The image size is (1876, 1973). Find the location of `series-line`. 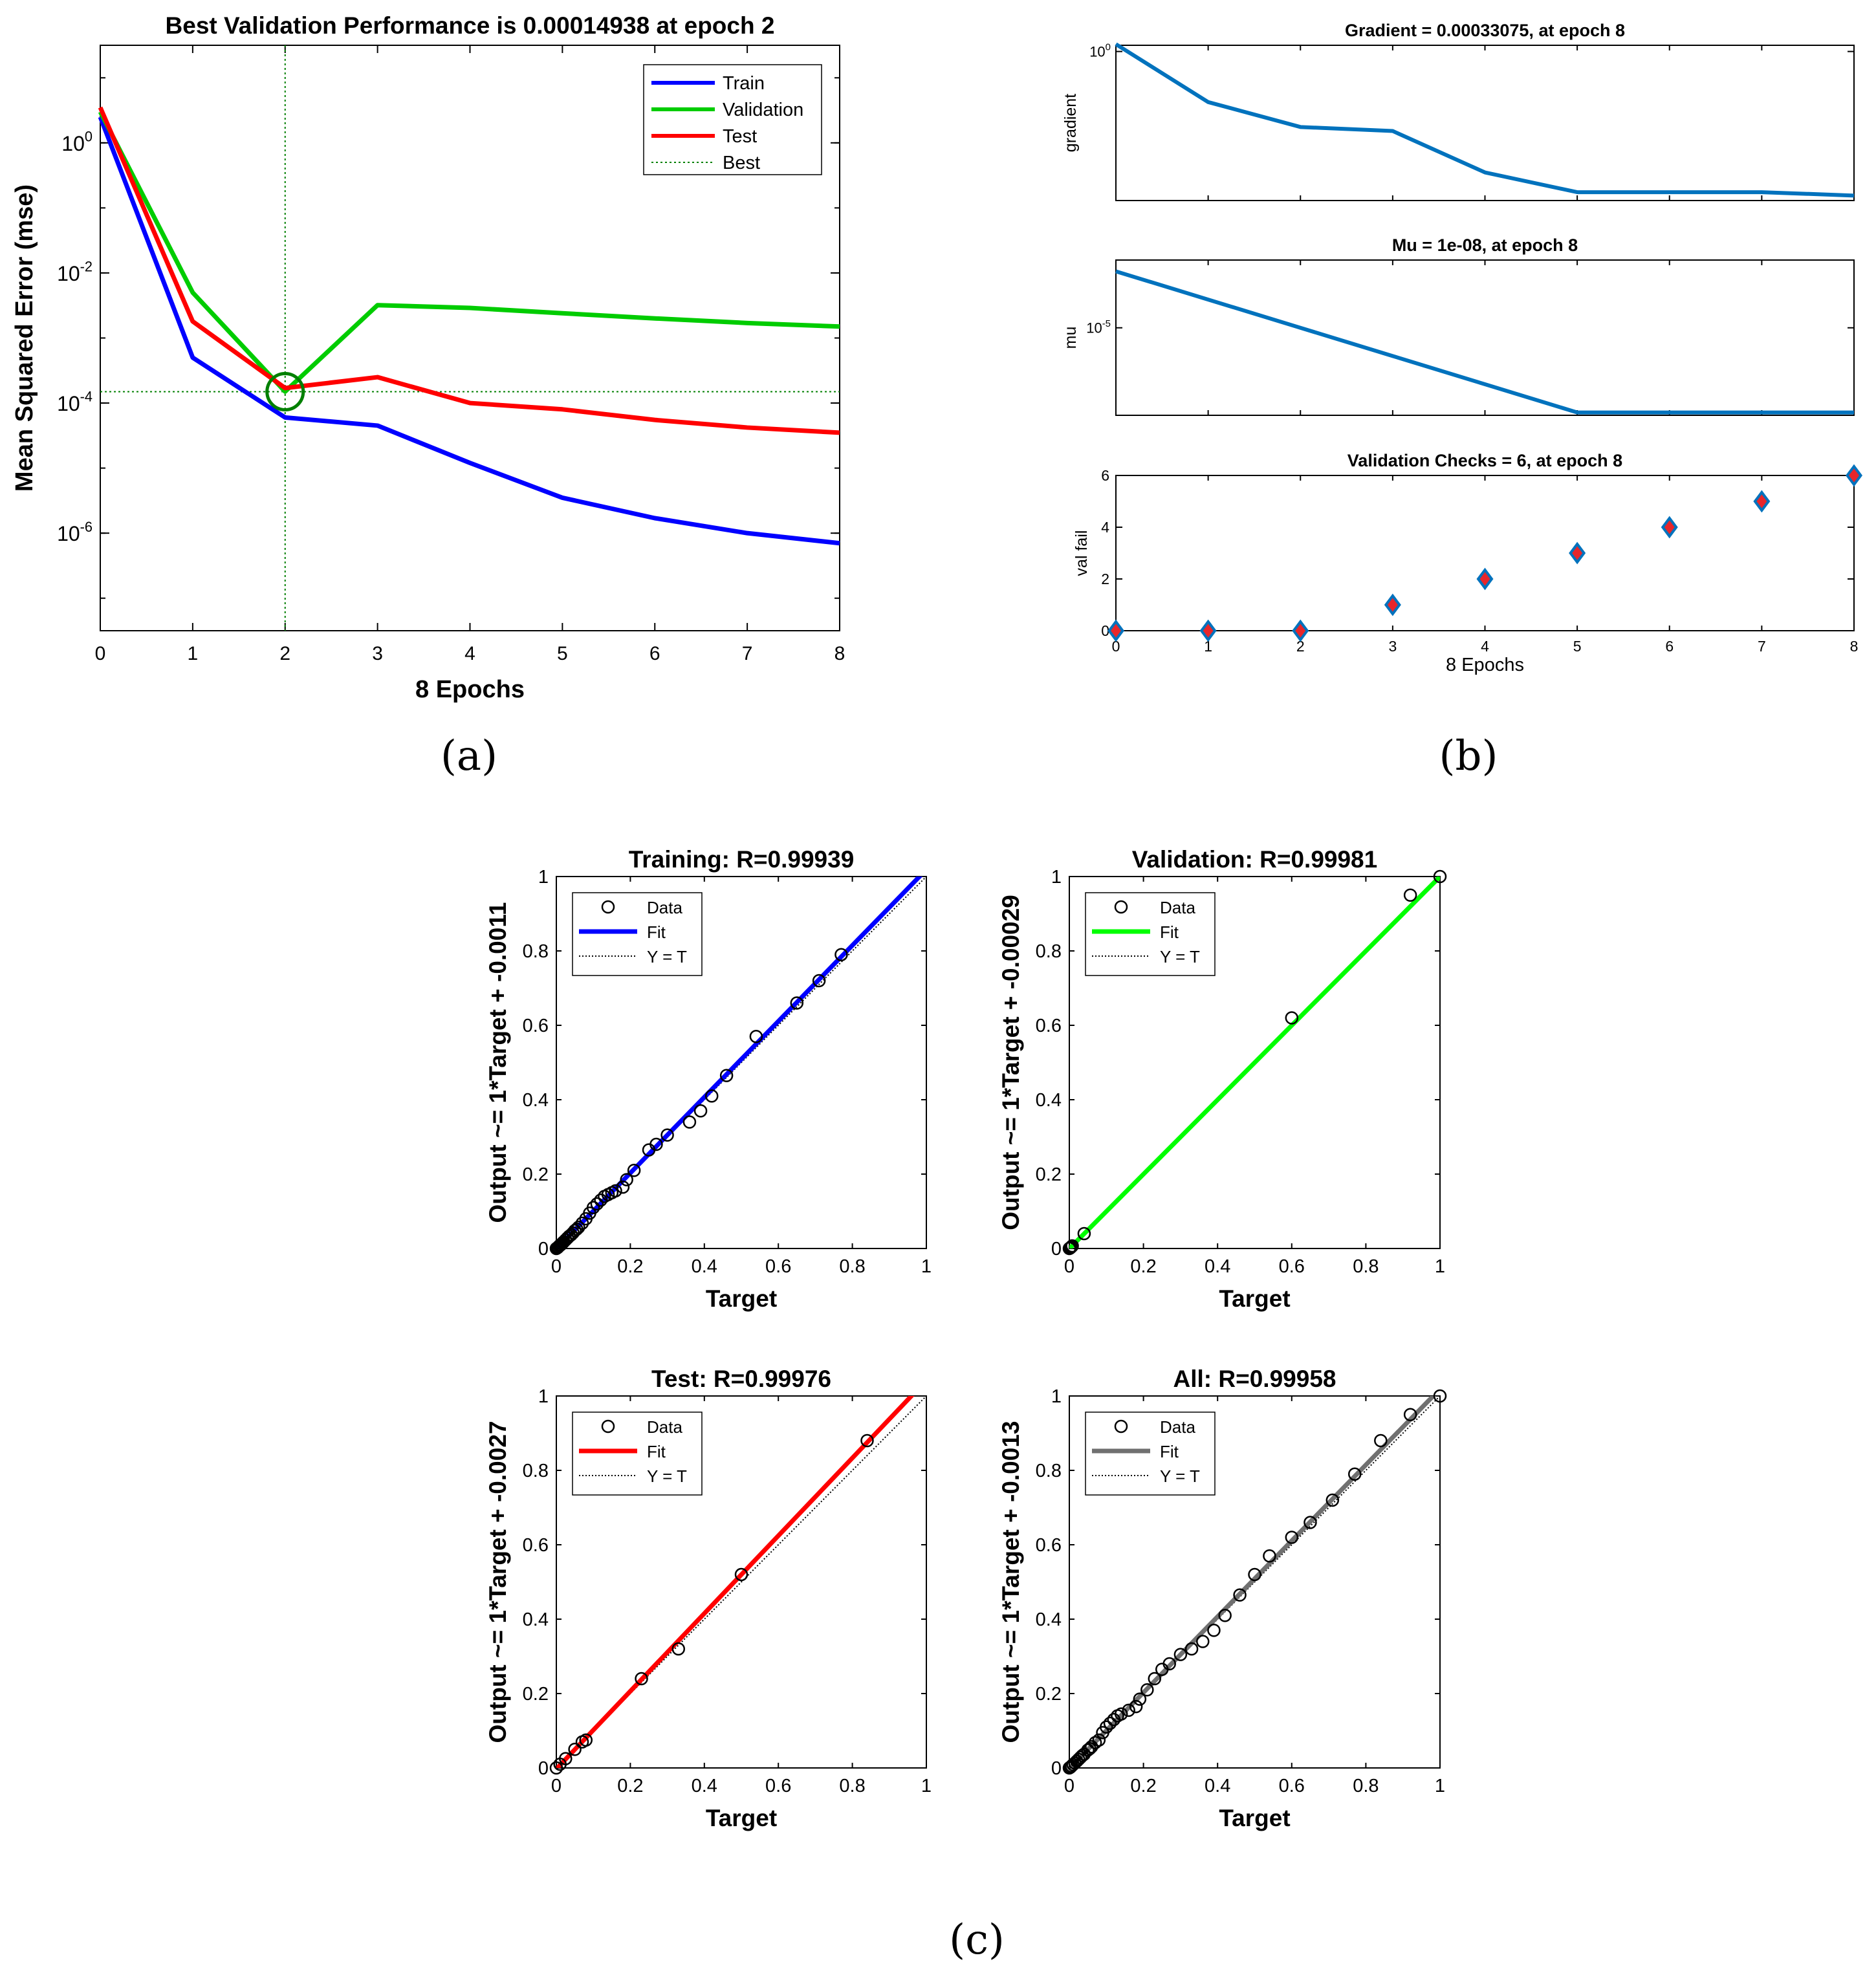

series-line is located at coordinates (1484, 342).